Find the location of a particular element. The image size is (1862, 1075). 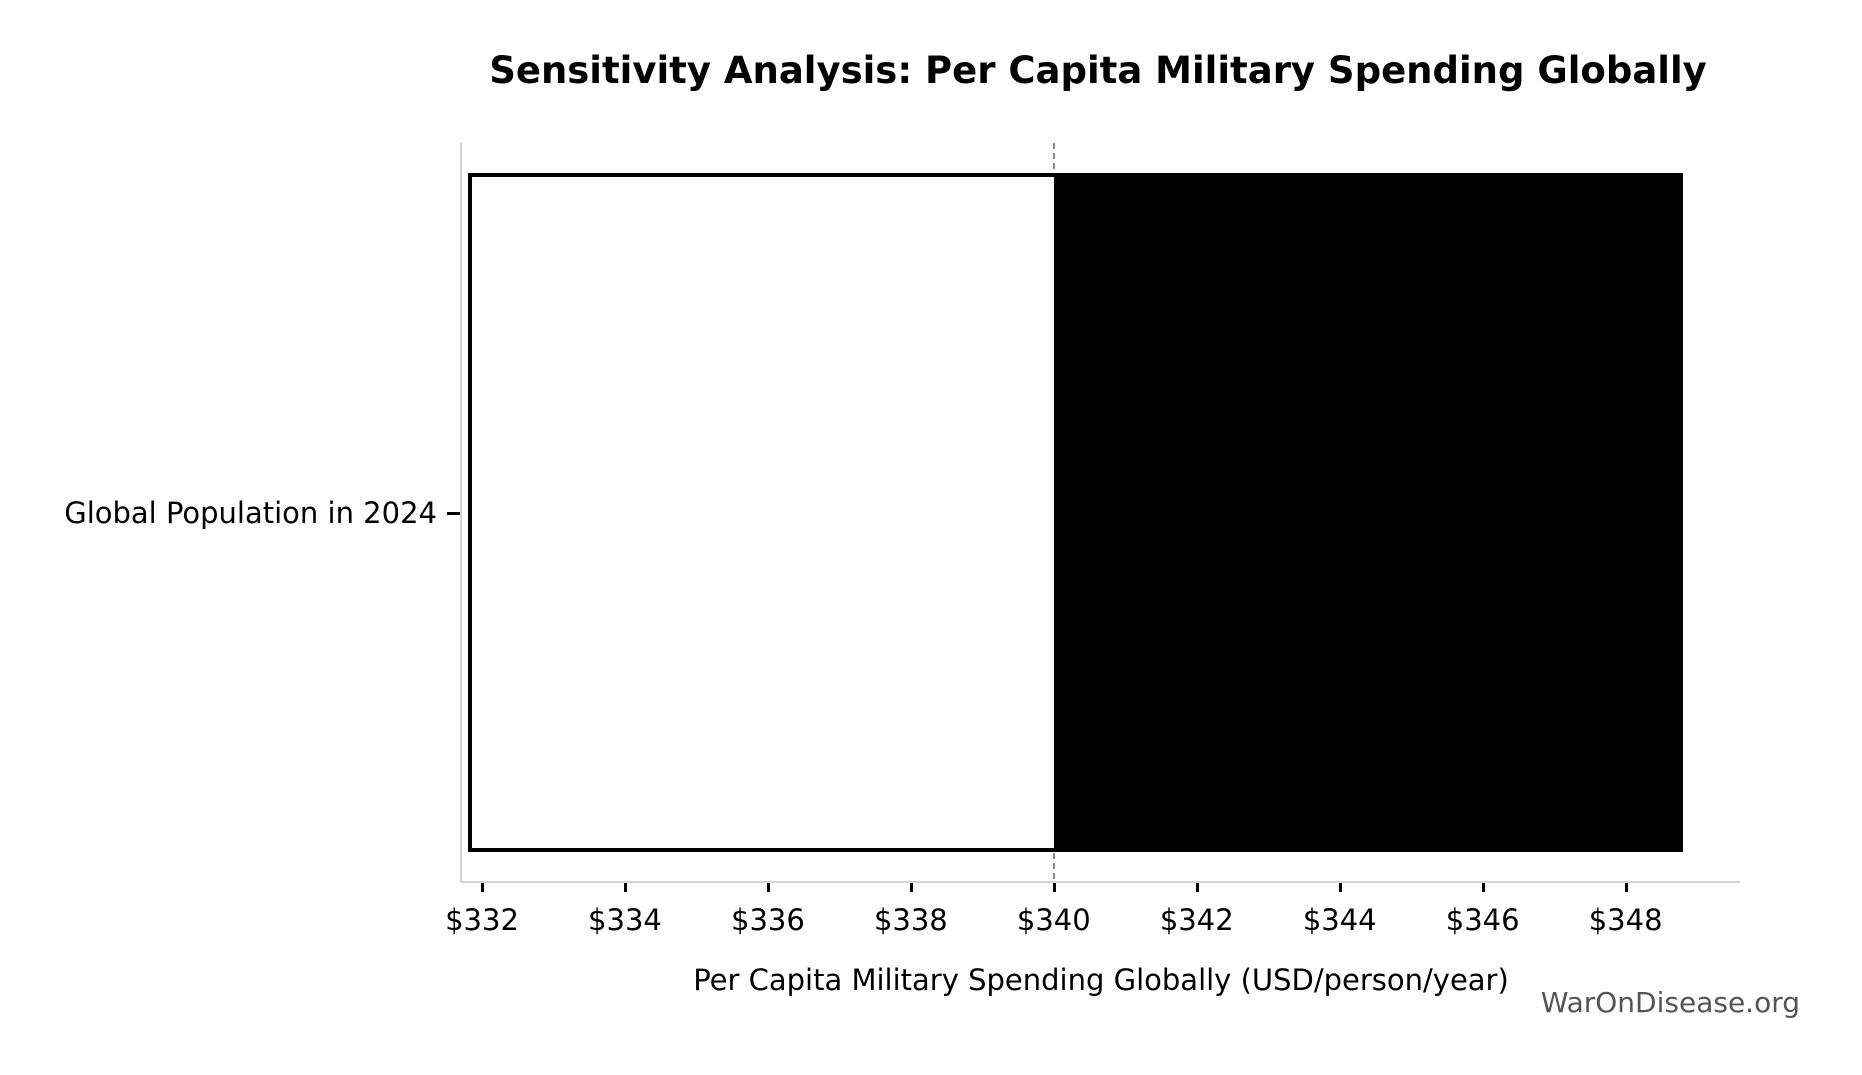

x-tick-label: $344 is located at coordinates (1339, 920).